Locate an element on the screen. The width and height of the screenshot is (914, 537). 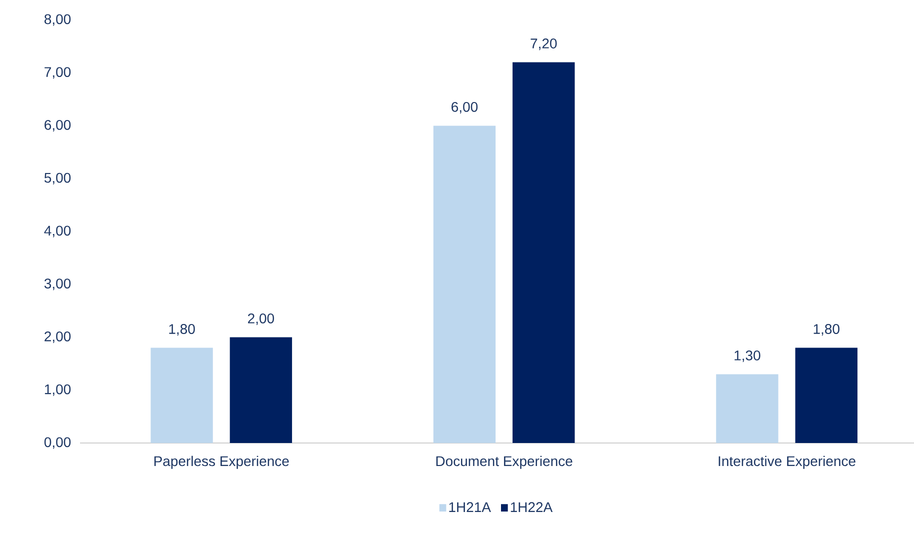
x-tick-label: Interactive Experience is located at coordinates (787, 462).